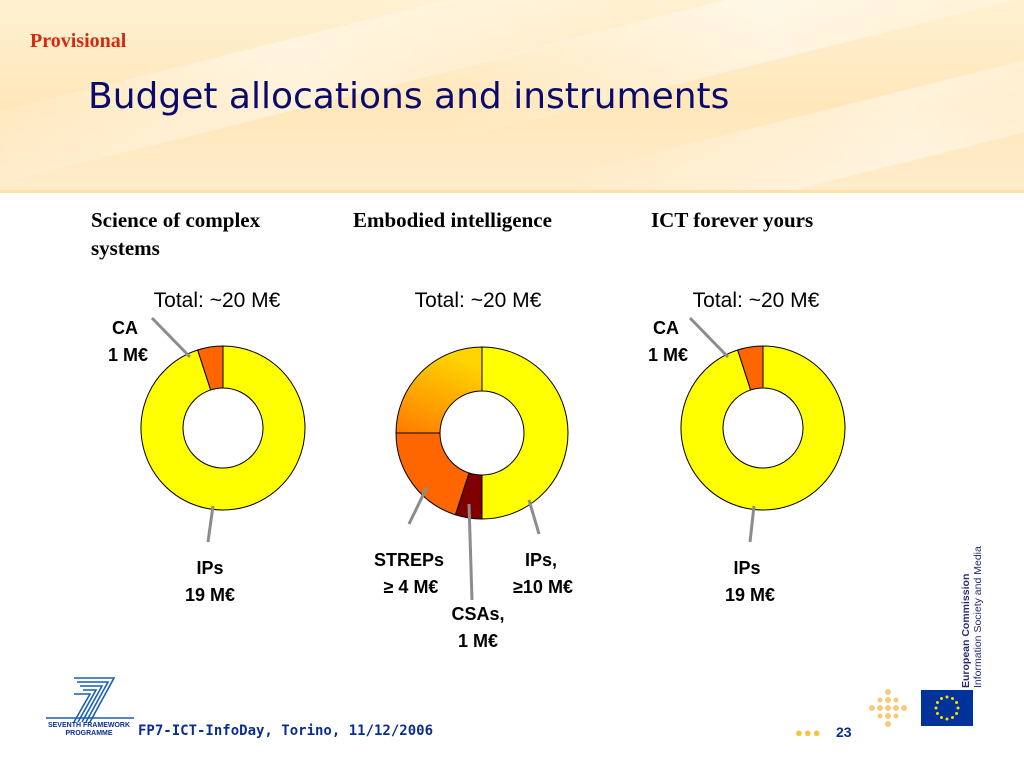  I want to click on donut-2-slice-2-value-label: 1 M€, so click(478, 641).